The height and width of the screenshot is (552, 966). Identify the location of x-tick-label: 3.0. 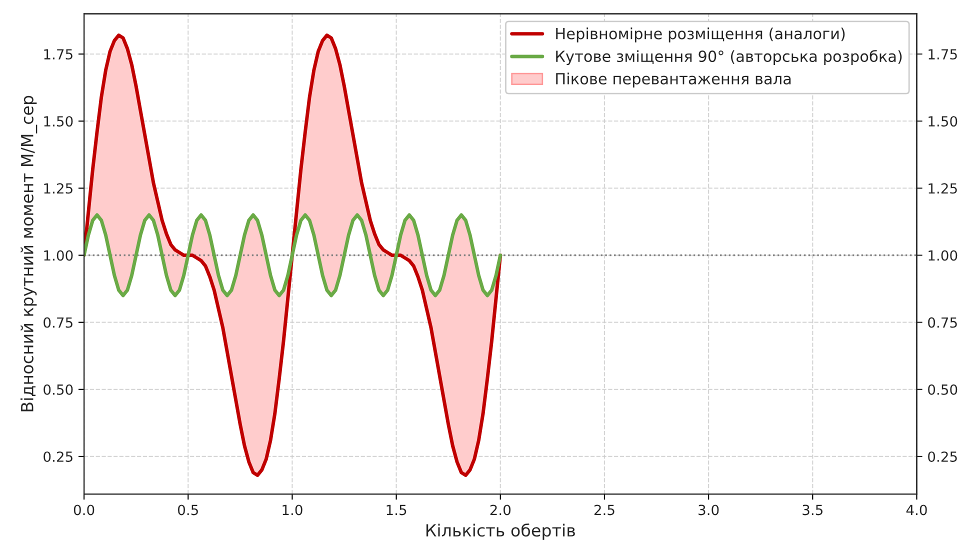
(708, 510).